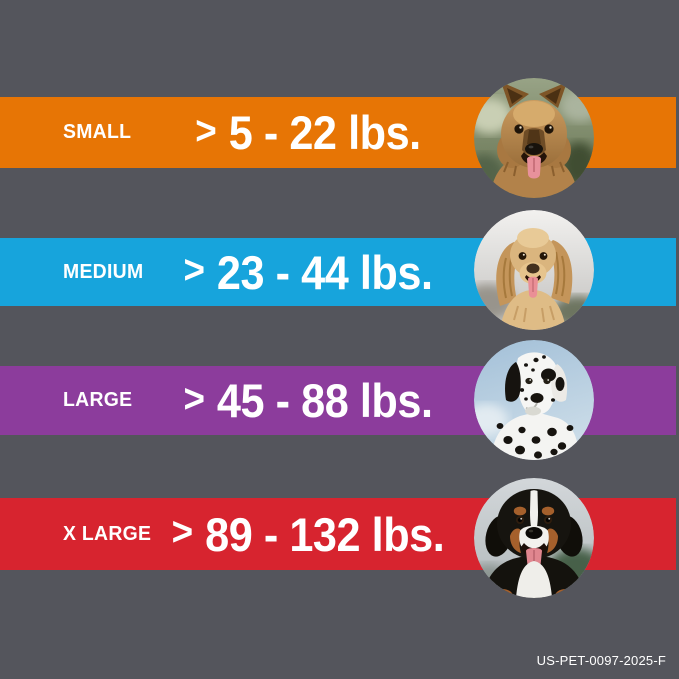  I want to click on bernese-mountain-dog-illustration, so click(534, 538).